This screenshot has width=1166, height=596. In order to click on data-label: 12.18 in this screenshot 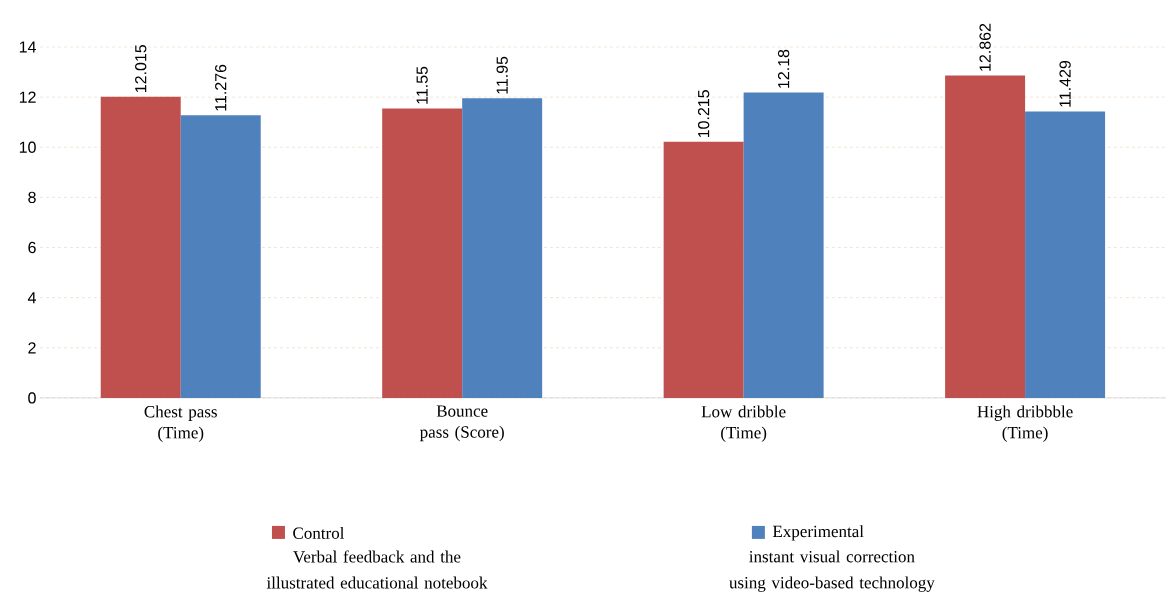, I will do `click(783, 68)`.